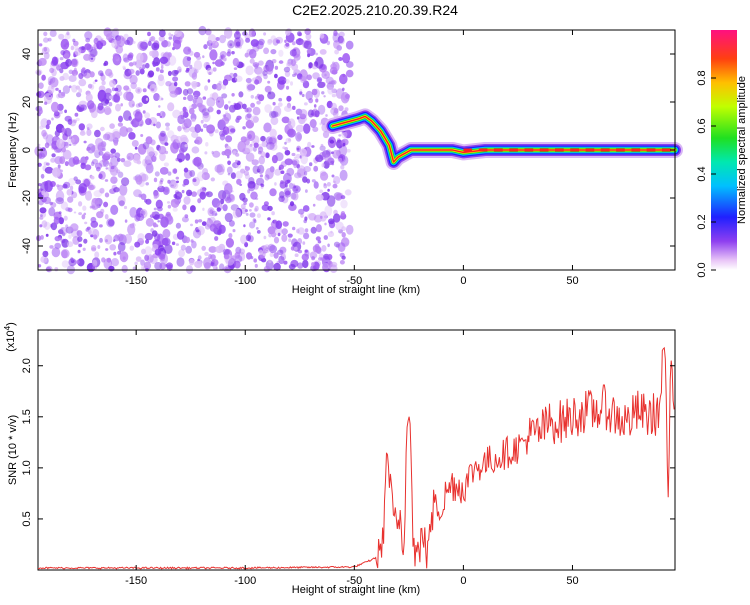 This screenshot has width=750, height=605. What do you see at coordinates (27, 416) in the screenshot?
I see `y-tick-label: 1.5` at bounding box center [27, 416].